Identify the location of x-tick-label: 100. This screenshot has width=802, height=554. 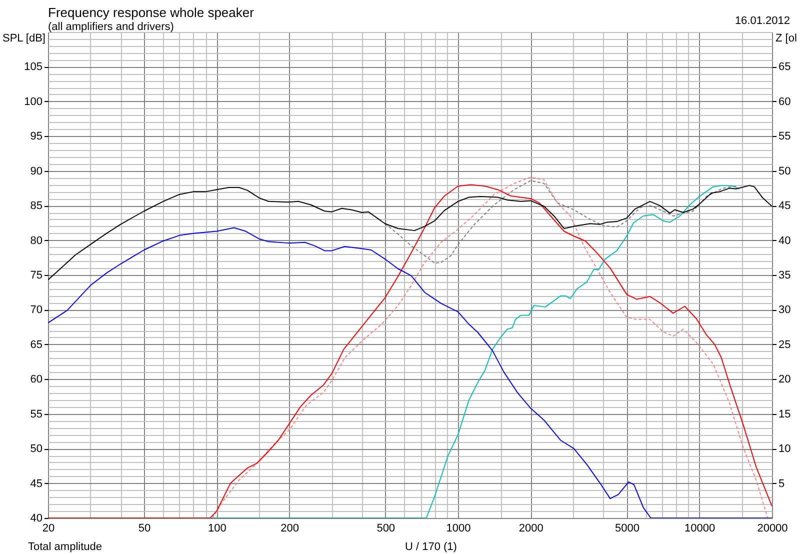
(217, 528).